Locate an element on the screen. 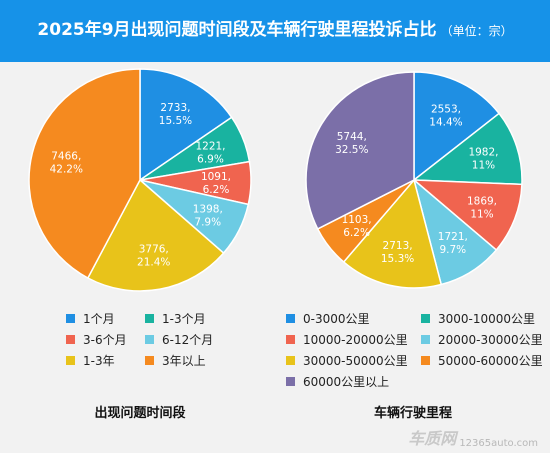 This screenshot has height=453, width=550. chart-title: 2025年9月出现问题时间段及车辆行驶里程投诉占比 （单位：宗） is located at coordinates (275, 27).